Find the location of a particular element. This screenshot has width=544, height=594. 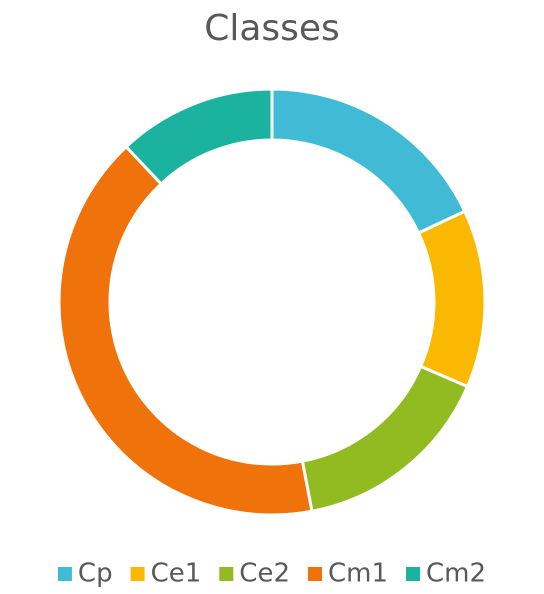

legend-label: Cm2 is located at coordinates (456, 574).